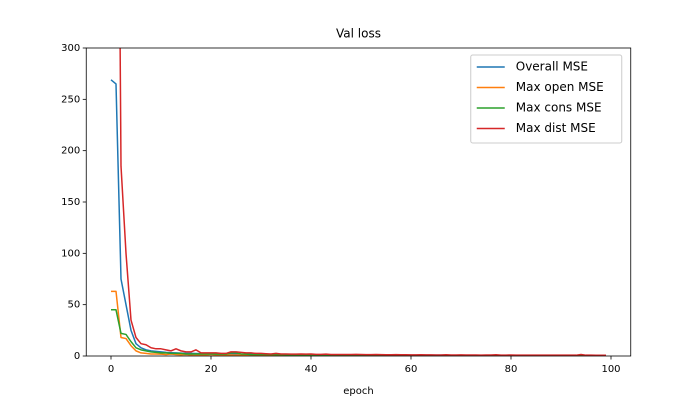 The image size is (700, 404). Describe the element at coordinates (70, 99) in the screenshot. I see `y-tick-label: 250` at that location.